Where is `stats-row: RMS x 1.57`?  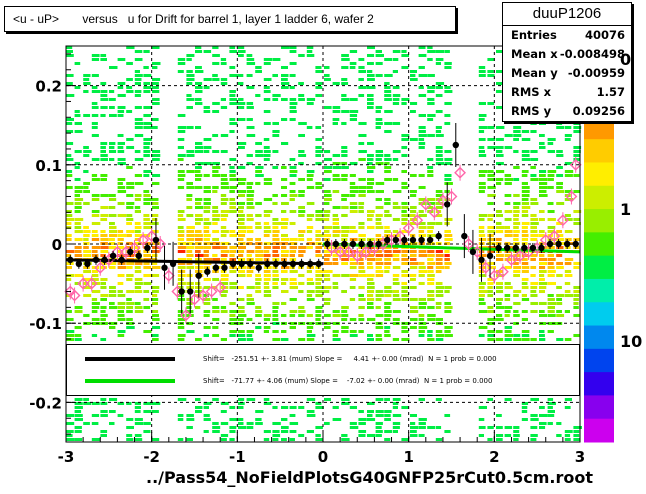
stats-row: RMS x 1.57 is located at coordinates (567, 92).